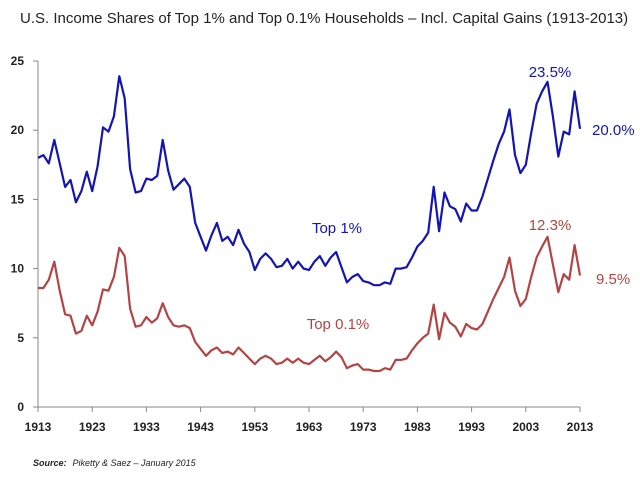  Describe the element at coordinates (550, 72) in the screenshot. I see `annotation-peak-top-1: 23.5%` at that location.